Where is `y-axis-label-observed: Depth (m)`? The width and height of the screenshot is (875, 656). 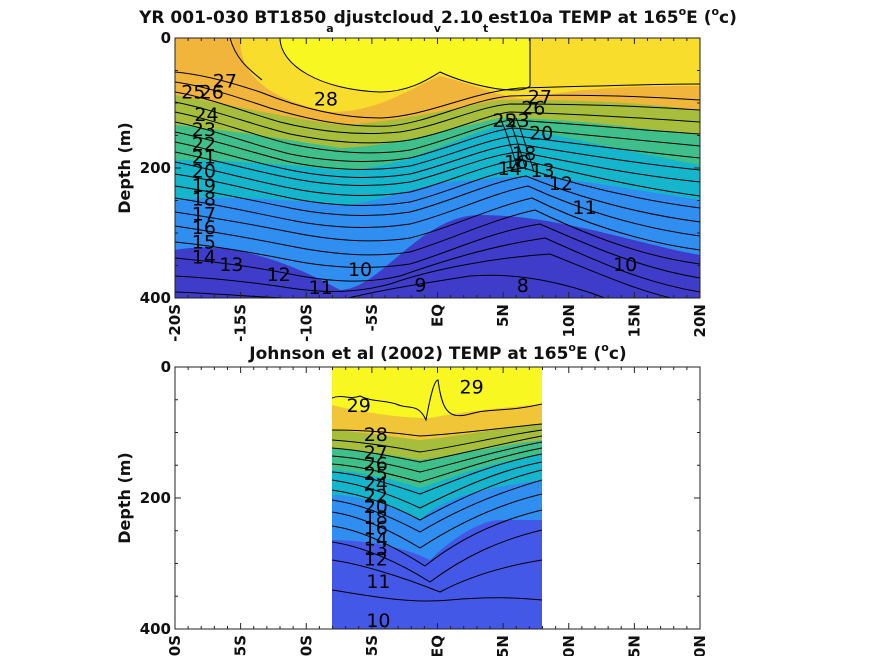 y-axis-label-observed: Depth (m) is located at coordinates (124, 498).